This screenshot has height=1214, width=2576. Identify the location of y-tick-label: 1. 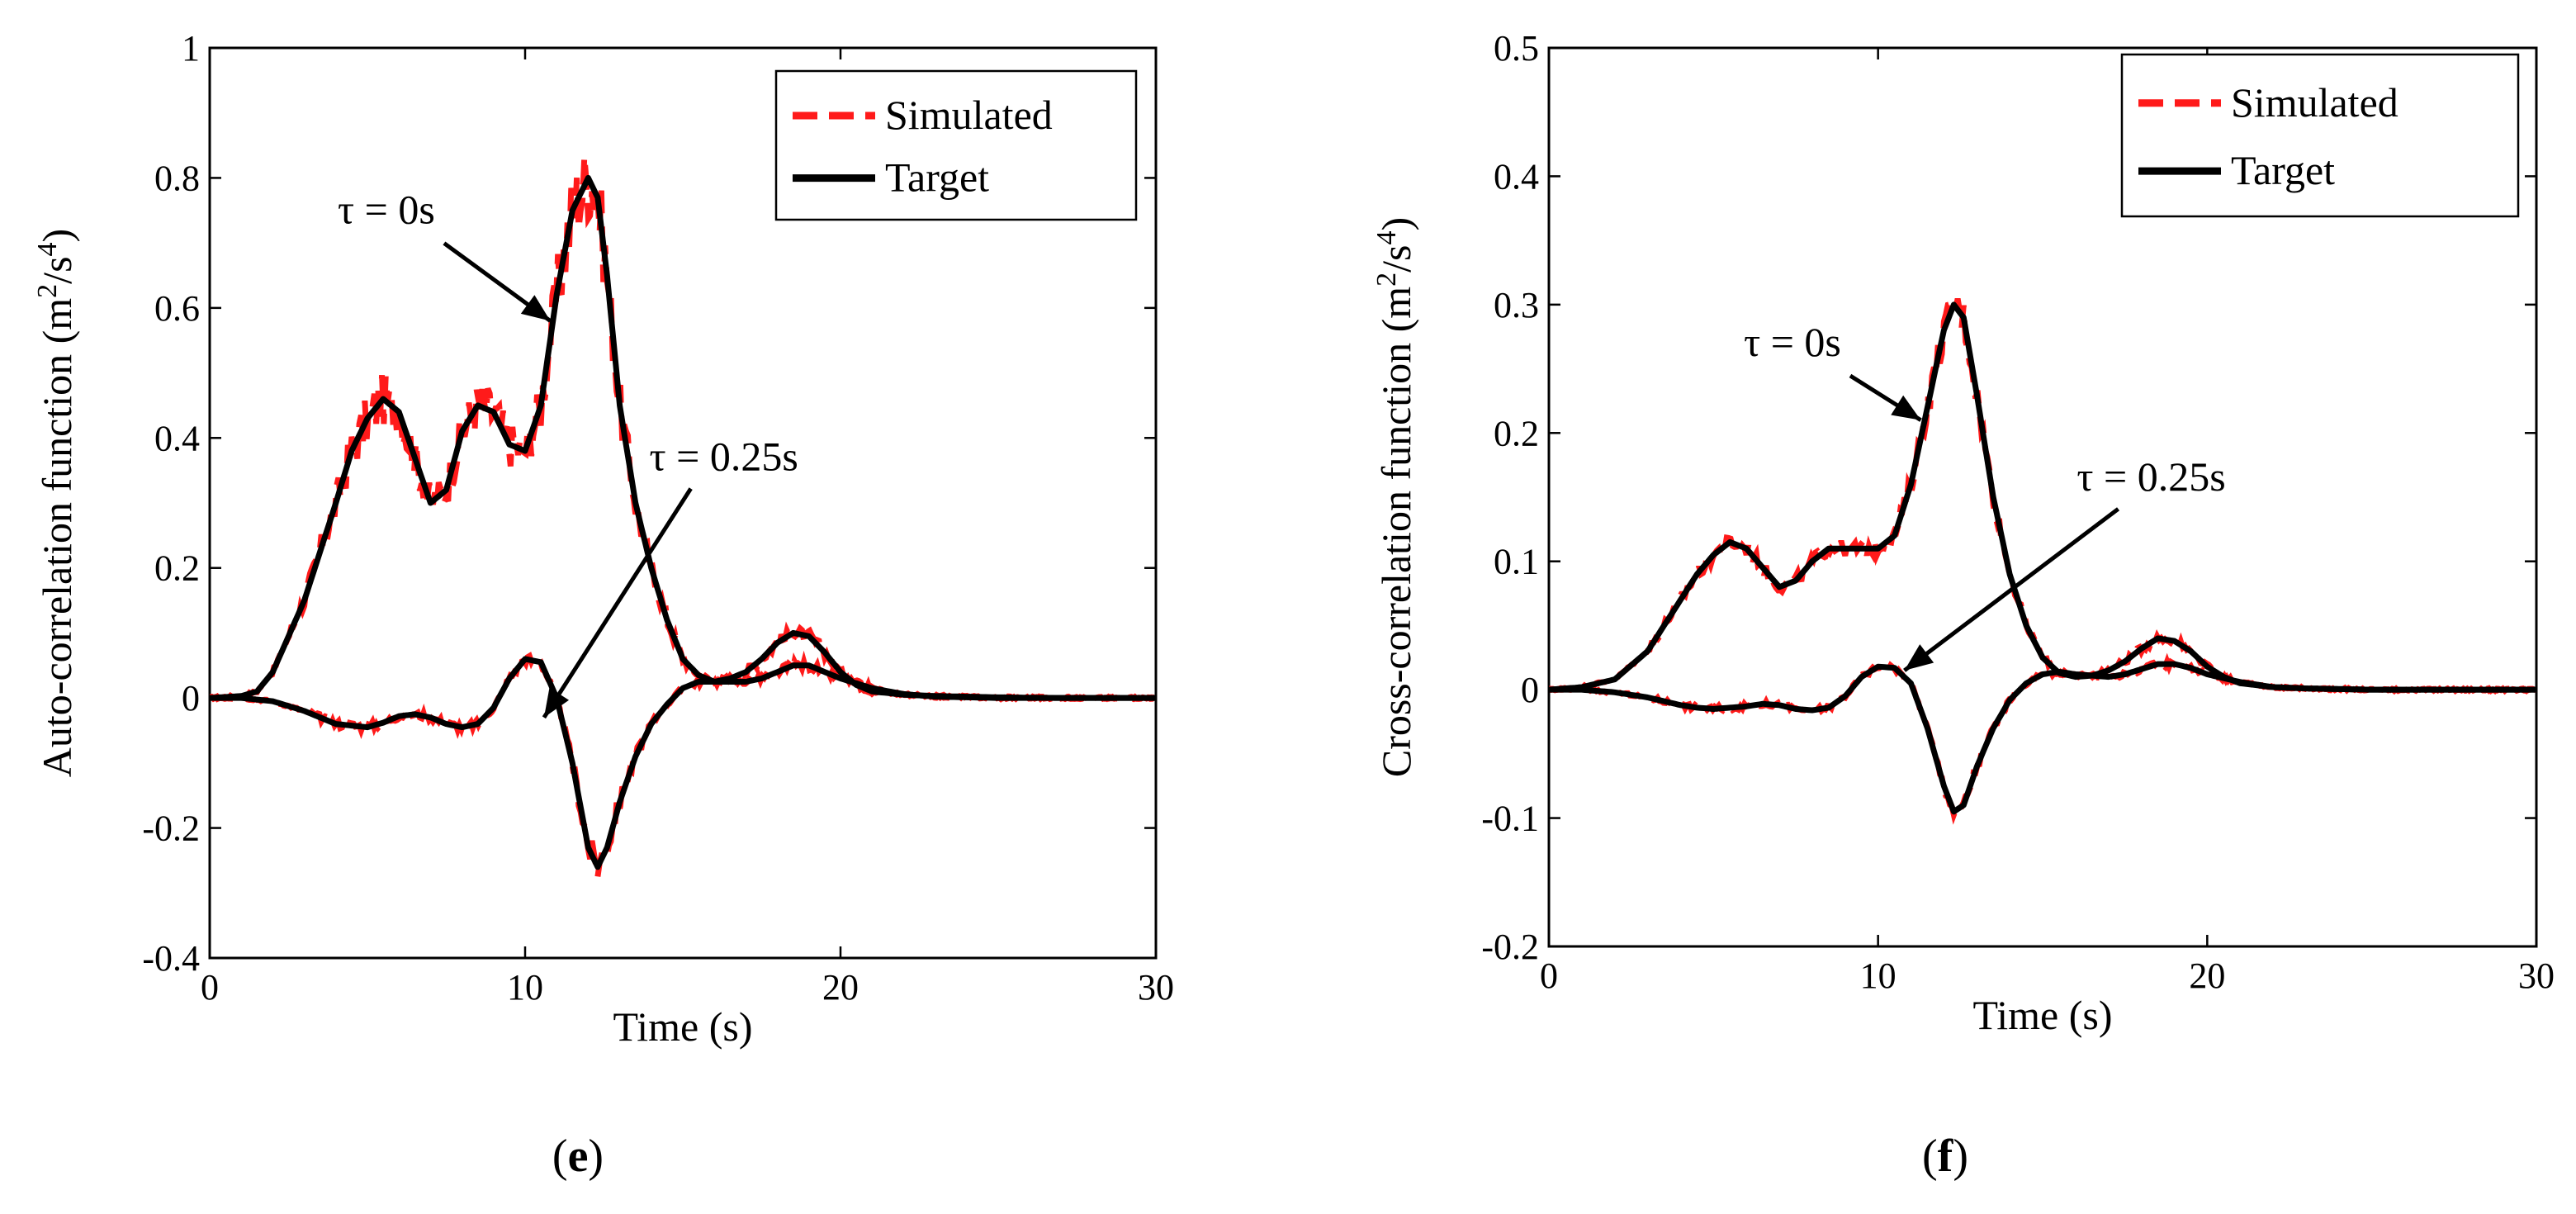
(191, 48).